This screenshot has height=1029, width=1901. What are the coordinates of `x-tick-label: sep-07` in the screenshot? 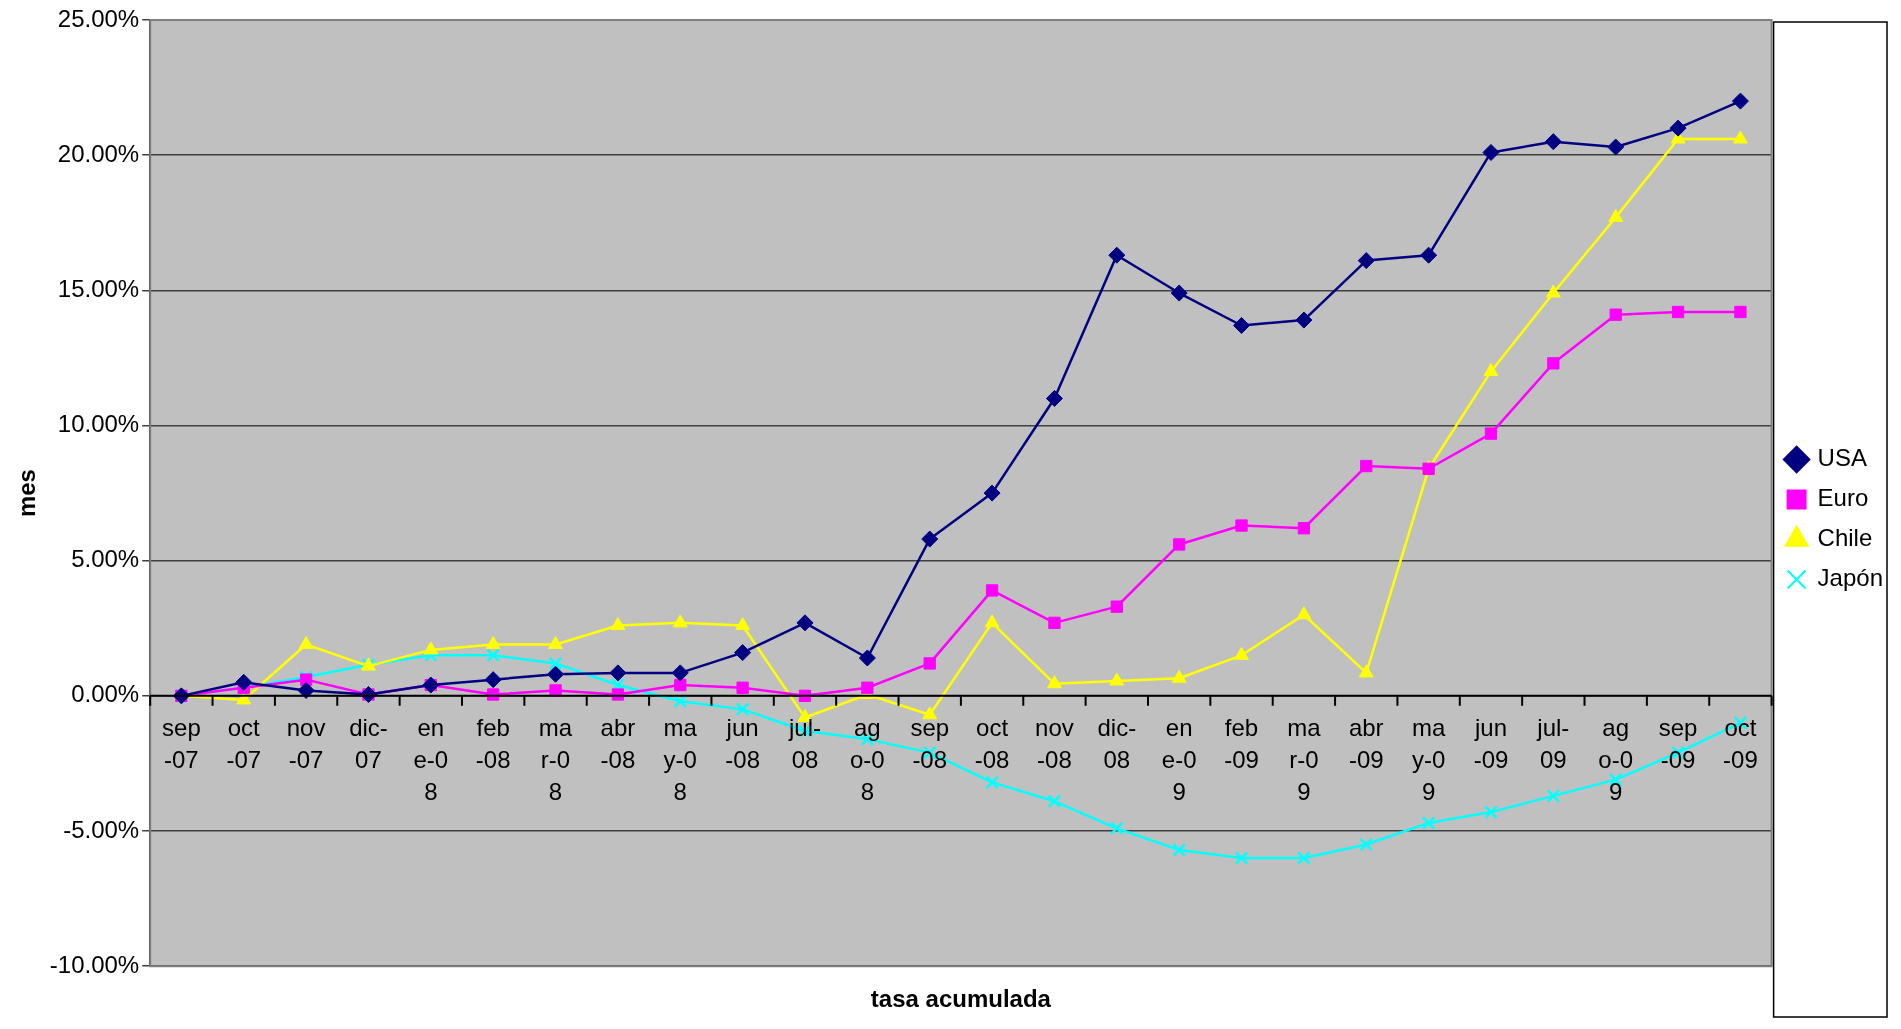 It's located at (181, 744).